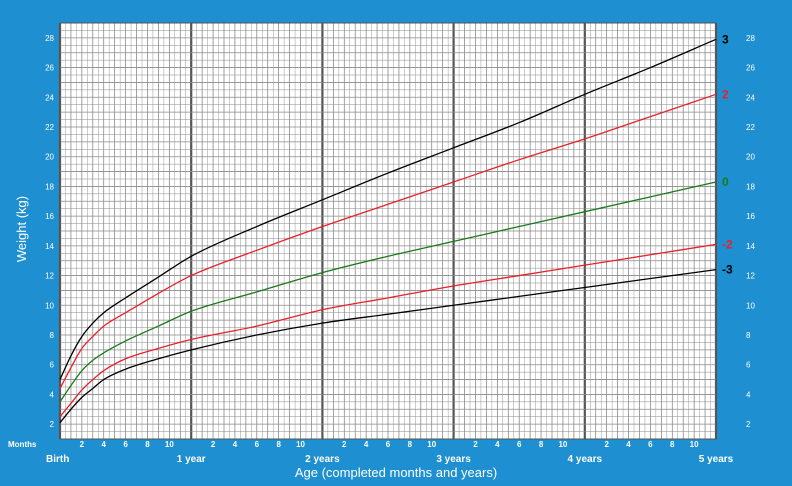  Describe the element at coordinates (57, 459) in the screenshot. I see `x-major-tick-label: Birth` at that location.